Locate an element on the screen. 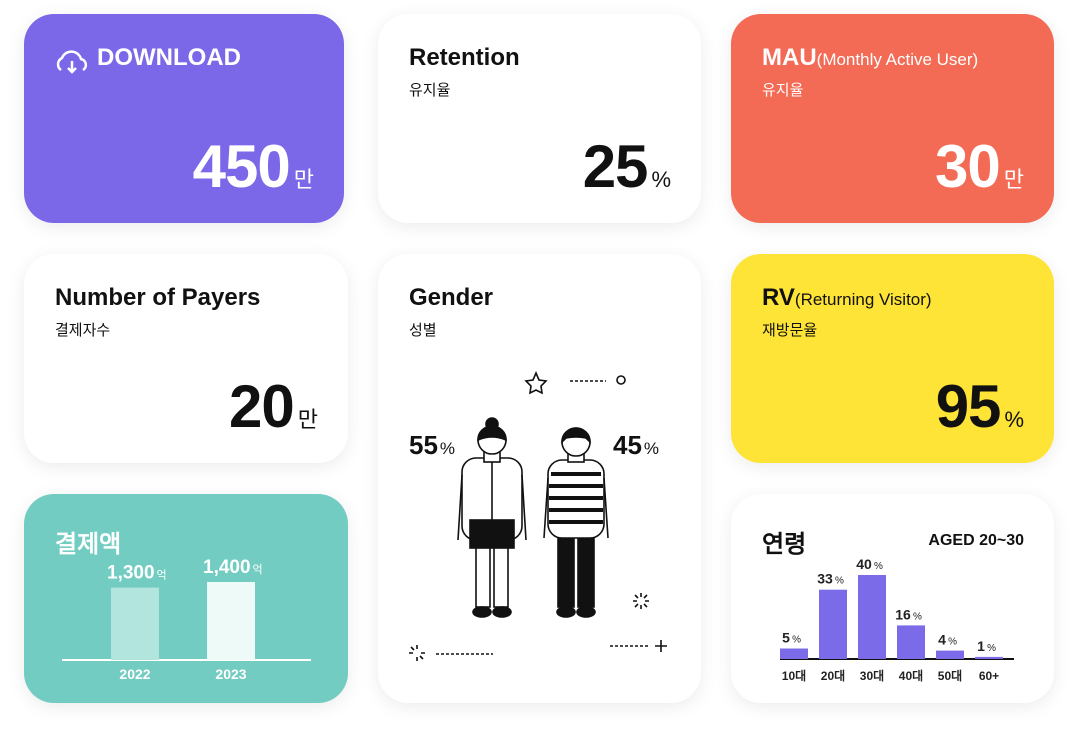 The image size is (1080, 745). card-title: 연령 is located at coordinates (784, 544).